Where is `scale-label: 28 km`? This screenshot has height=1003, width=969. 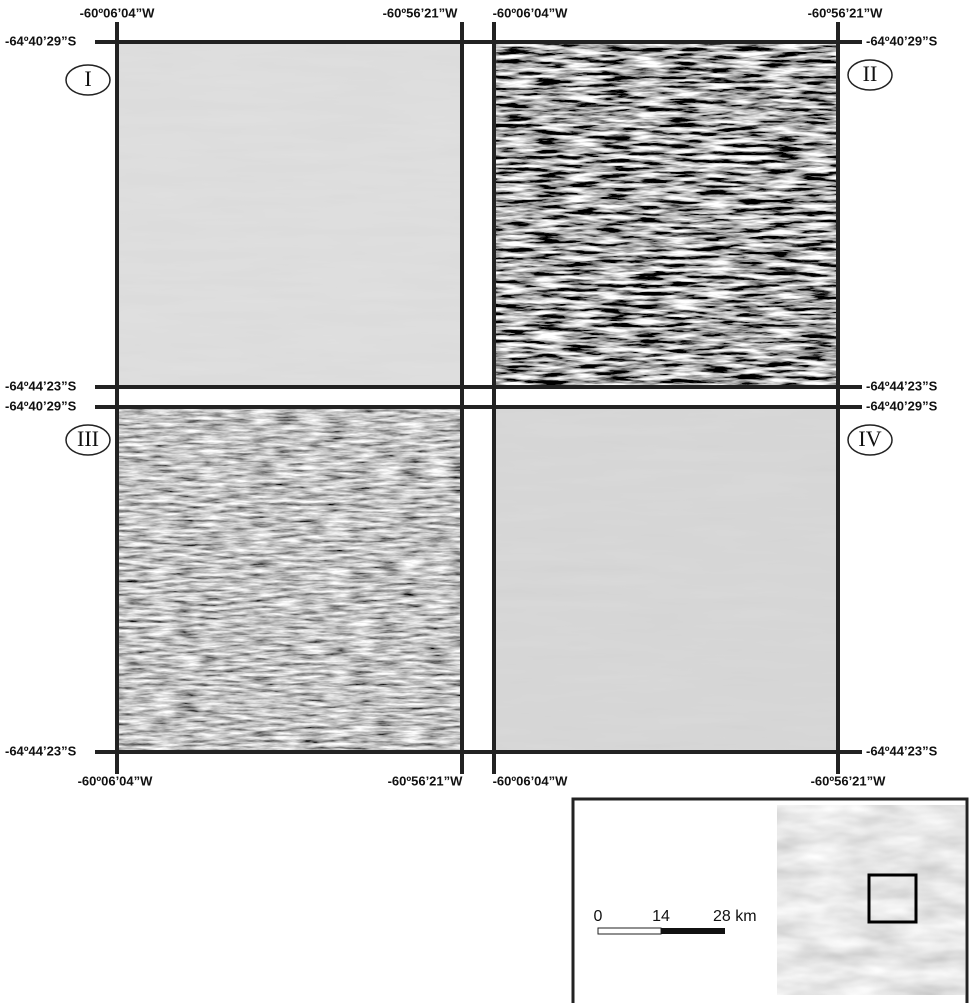 scale-label: 28 km is located at coordinates (735, 916).